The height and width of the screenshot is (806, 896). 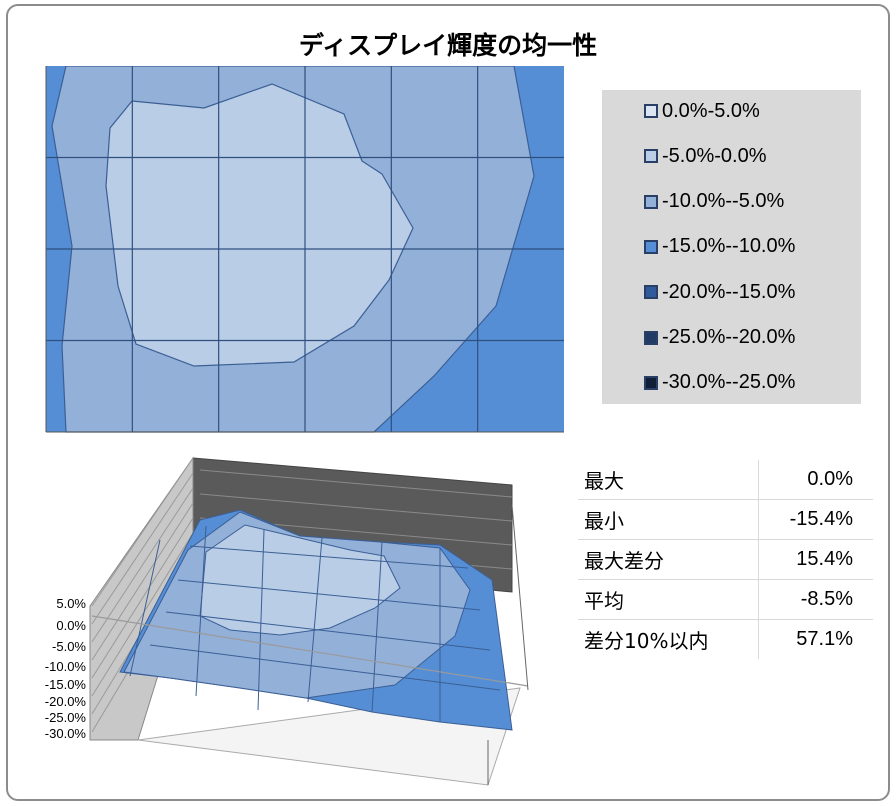 What do you see at coordinates (668, 599) in the screenshot?
I see `stats-label: 平均` at bounding box center [668, 599].